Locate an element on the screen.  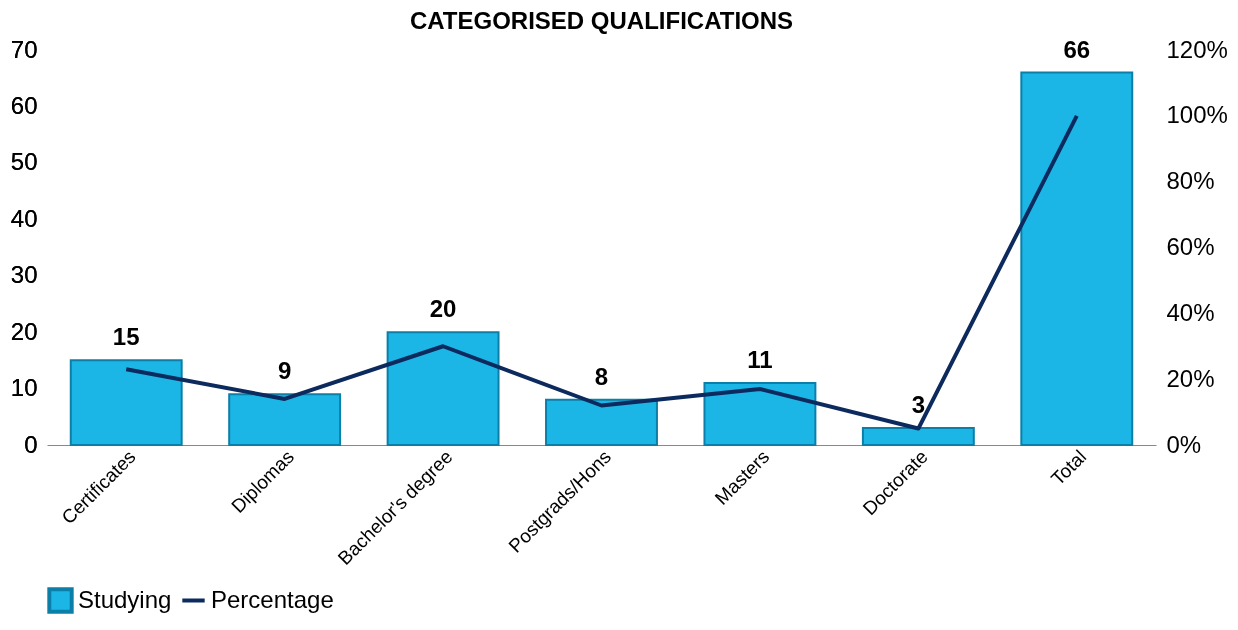
y2-tick-label: 60% is located at coordinates (1190, 246).